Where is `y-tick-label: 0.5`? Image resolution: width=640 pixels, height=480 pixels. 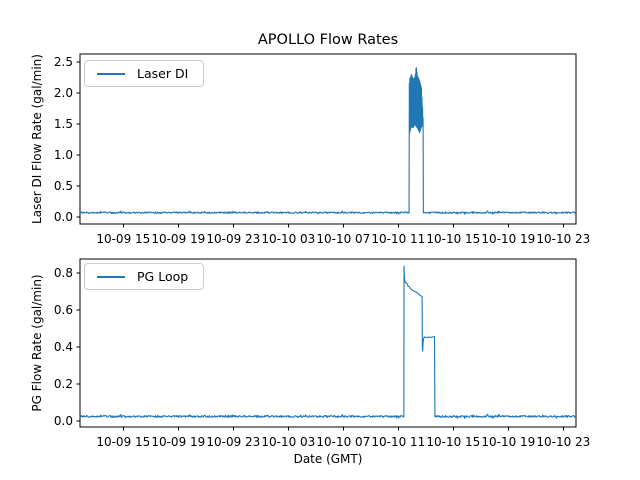
y-tick-label: 0.5 is located at coordinates (63, 186).